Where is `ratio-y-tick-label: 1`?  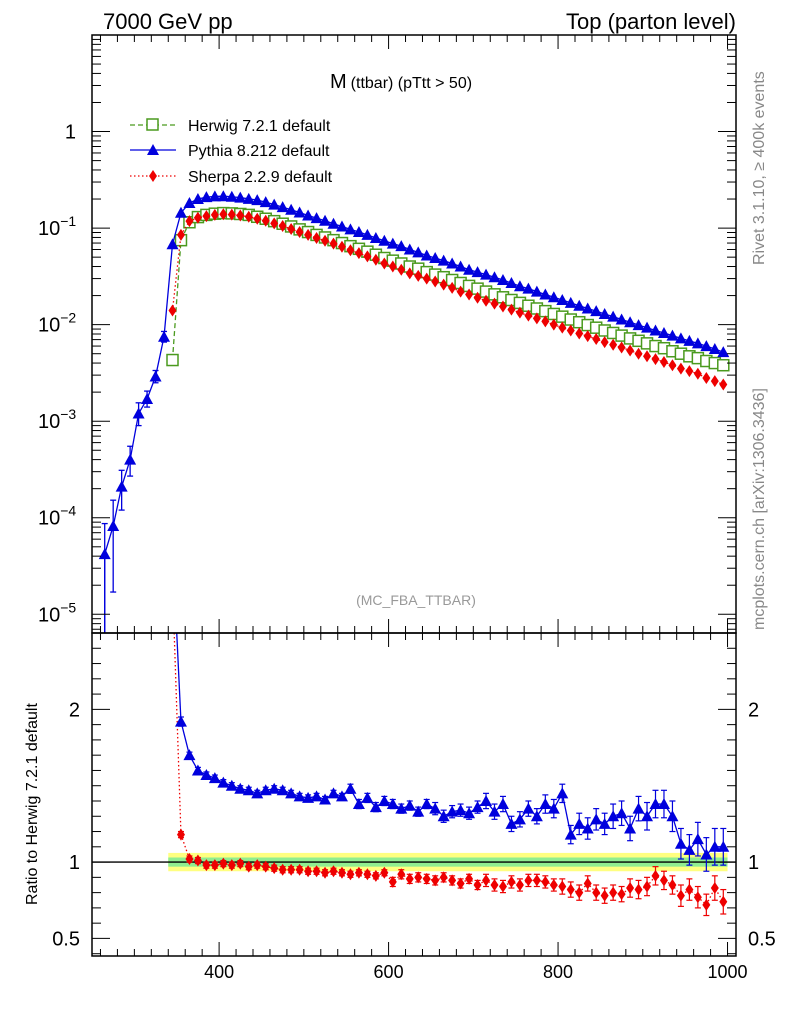 ratio-y-tick-label: 1 is located at coordinates (74, 863).